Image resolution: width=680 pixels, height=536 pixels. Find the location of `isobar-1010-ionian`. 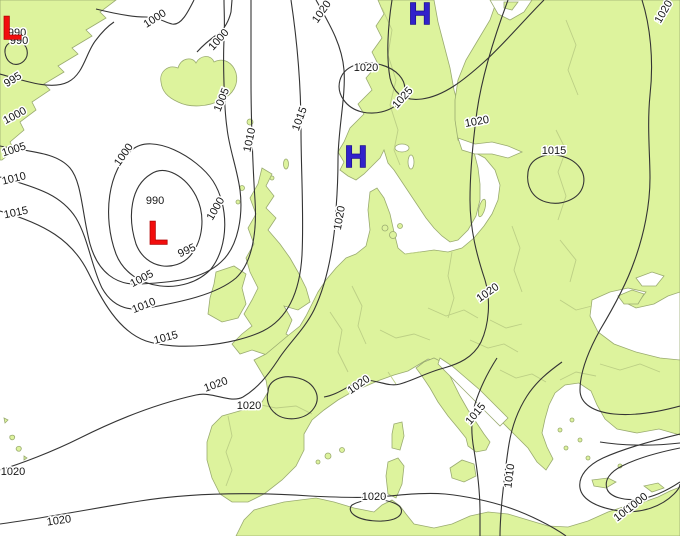

isobar-1010-ionian is located at coordinates (531, 448).